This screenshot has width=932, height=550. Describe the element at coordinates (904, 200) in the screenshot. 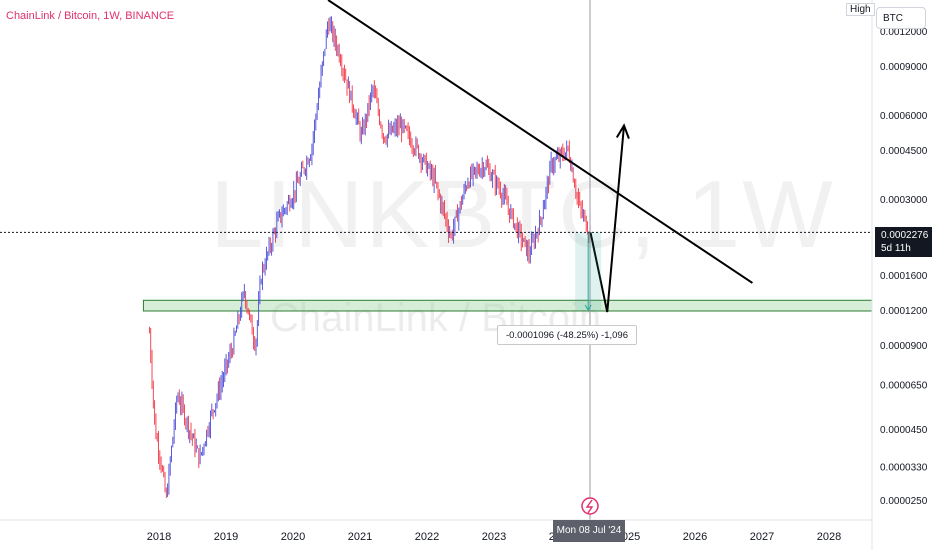

I see `y-tick-label: 0.0003000` at that location.